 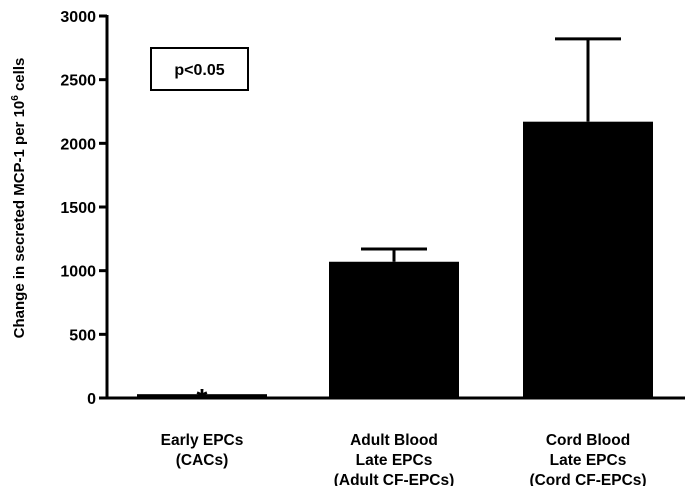 What do you see at coordinates (78, 81) in the screenshot?
I see `y-tick-label: 2500` at bounding box center [78, 81].